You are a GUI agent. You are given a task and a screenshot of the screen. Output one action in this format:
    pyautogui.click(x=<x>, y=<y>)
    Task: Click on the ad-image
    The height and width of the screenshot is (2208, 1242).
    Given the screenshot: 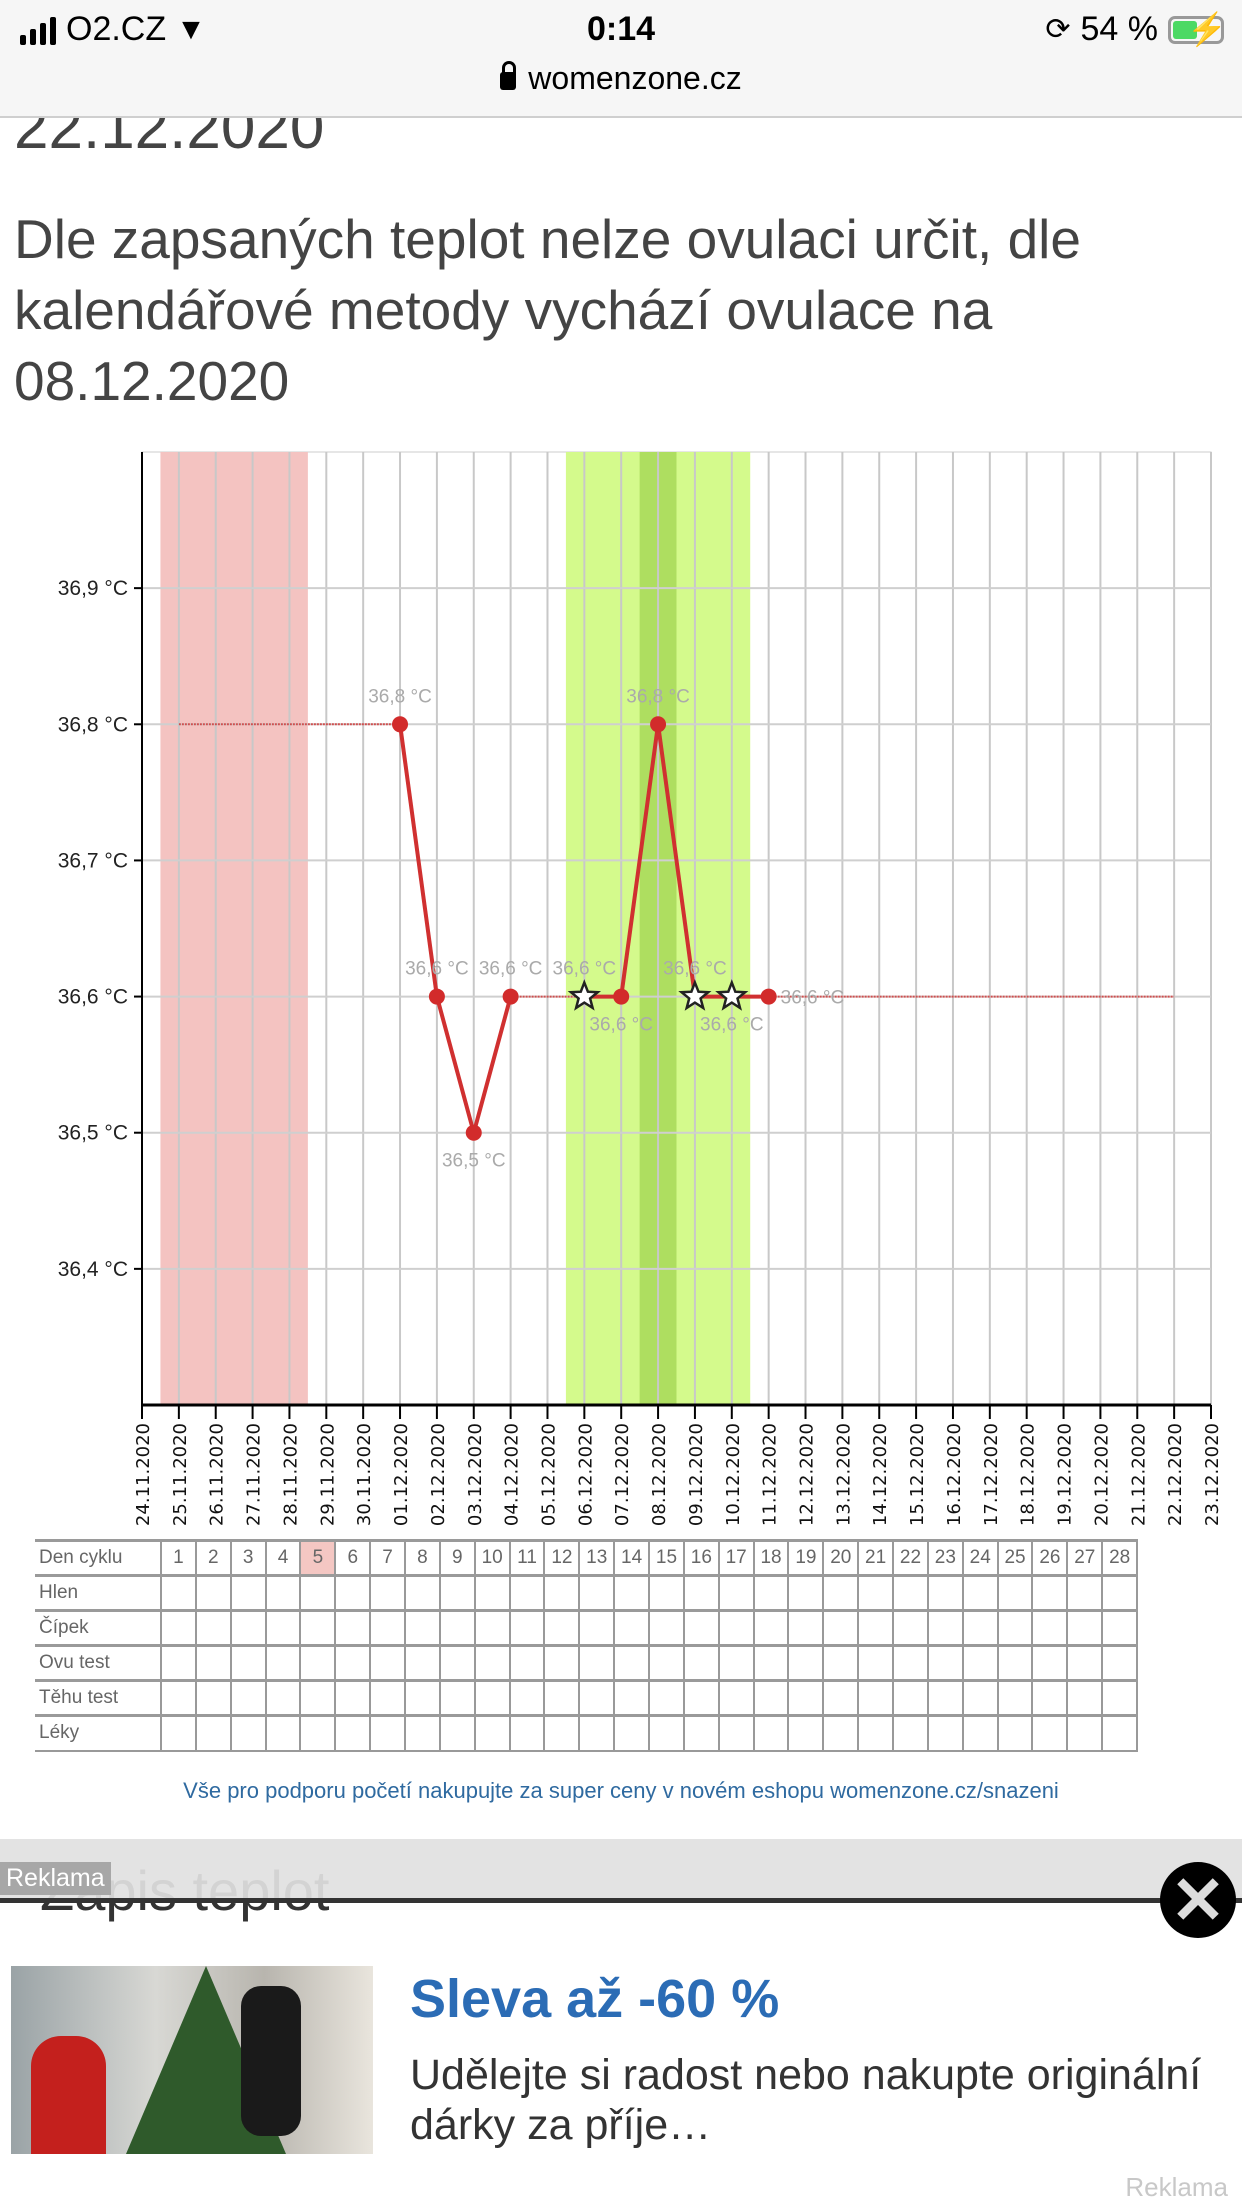 What is the action you would take?
    pyautogui.click(x=192, y=2060)
    